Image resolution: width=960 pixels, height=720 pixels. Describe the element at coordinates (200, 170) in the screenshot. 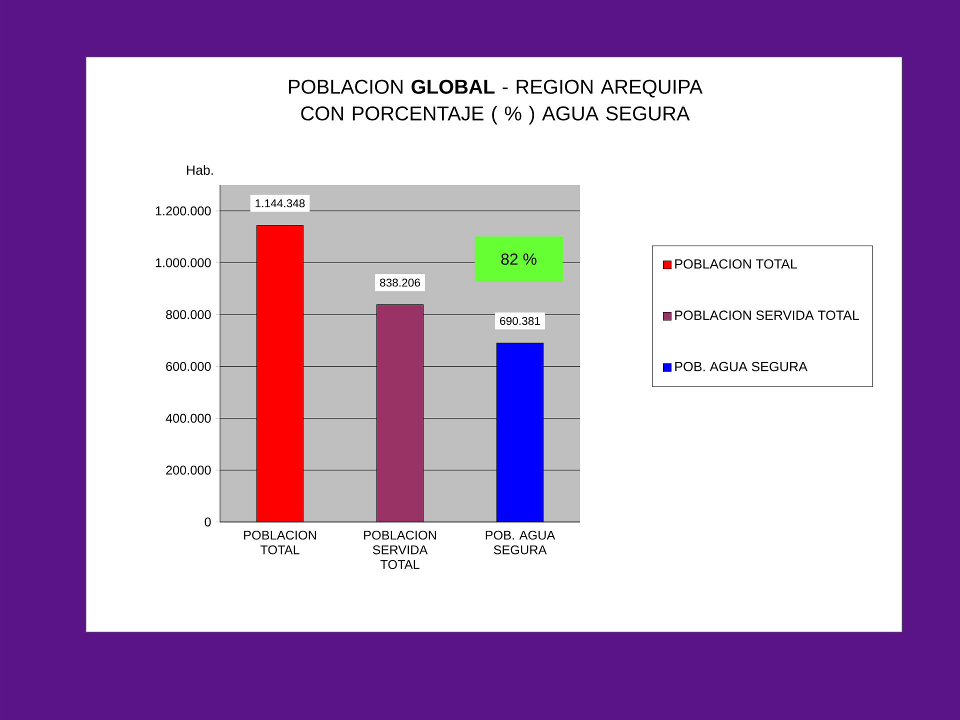

I see `y-axis-title: Hab.` at that location.